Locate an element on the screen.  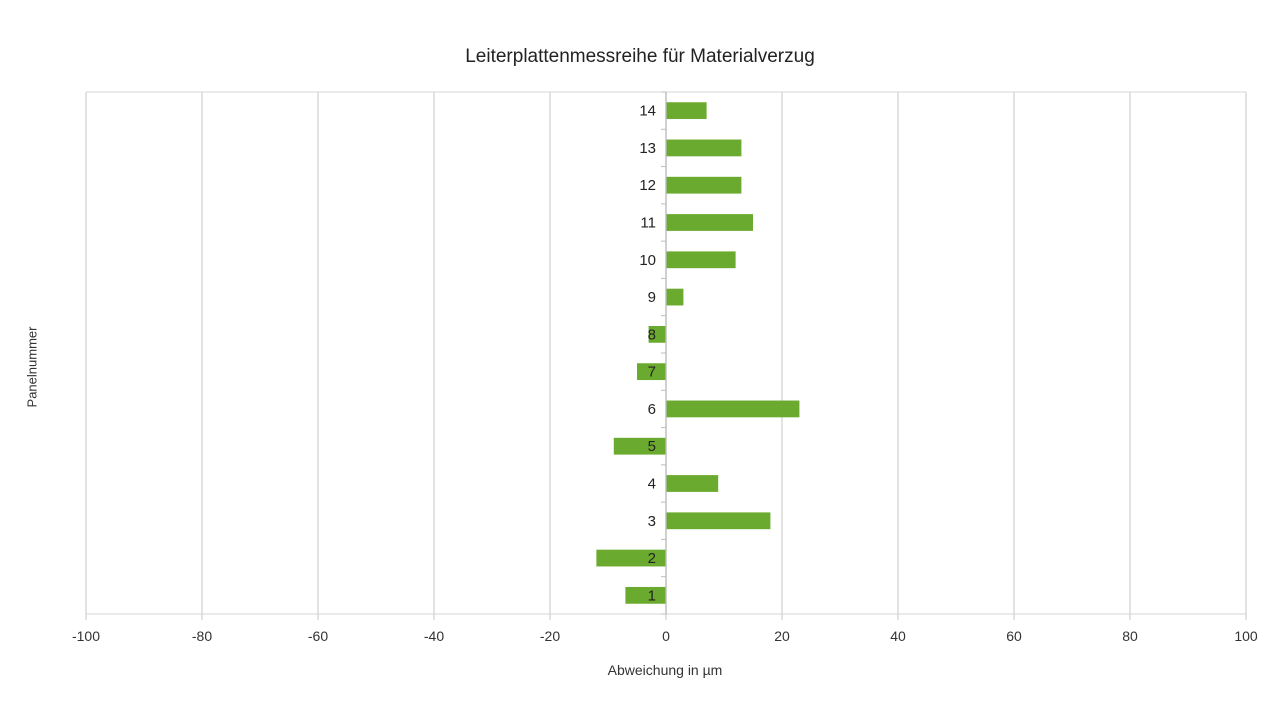
x-tick-label: 40 is located at coordinates (898, 636).